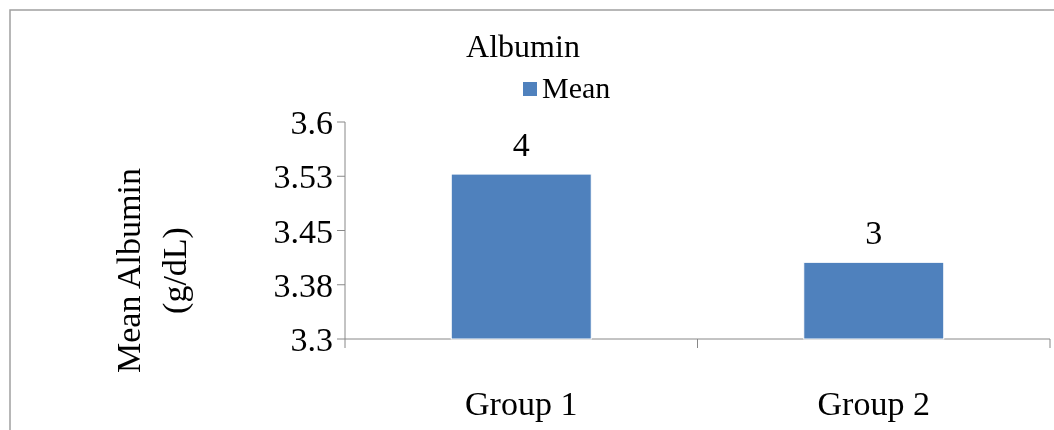  What do you see at coordinates (303, 285) in the screenshot?
I see `y-tick-label: 3.38` at bounding box center [303, 285].